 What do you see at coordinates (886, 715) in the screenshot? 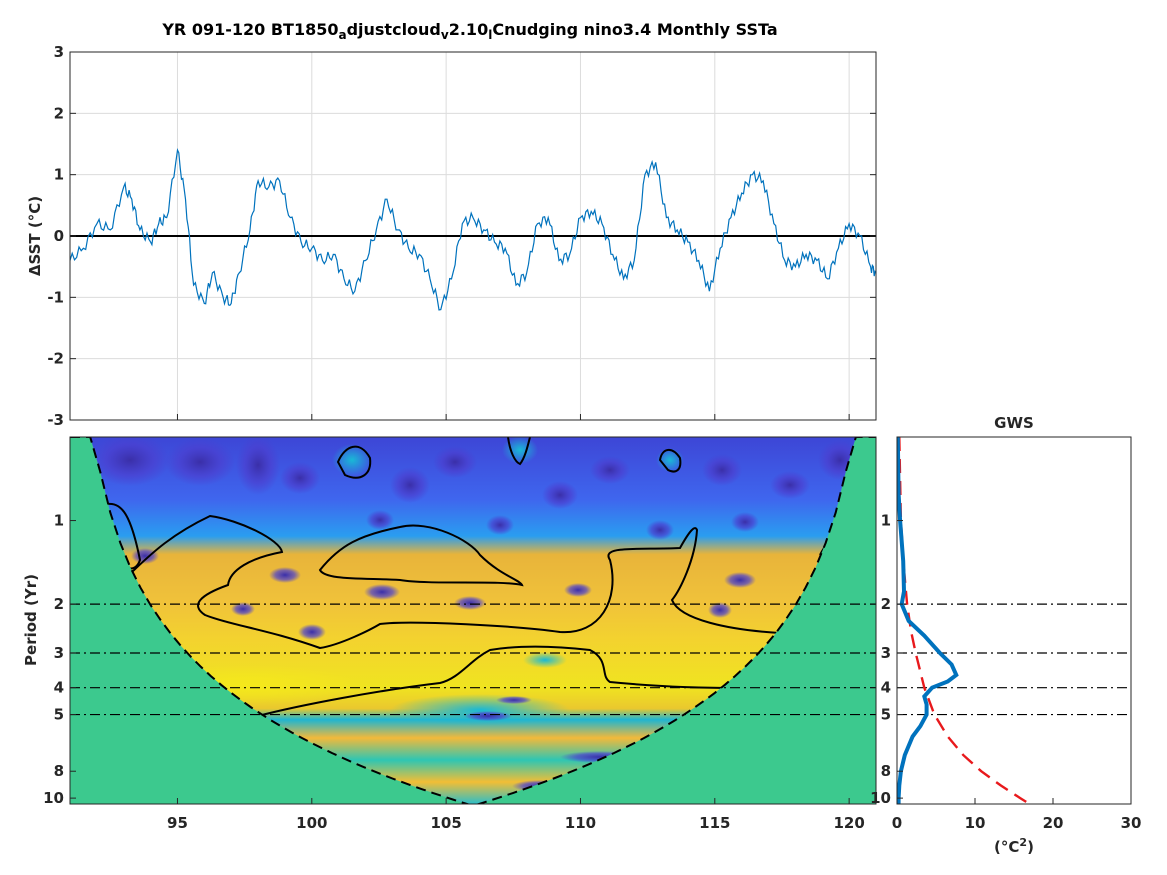
I see `gws-y-tick-label: 5` at bounding box center [886, 715].